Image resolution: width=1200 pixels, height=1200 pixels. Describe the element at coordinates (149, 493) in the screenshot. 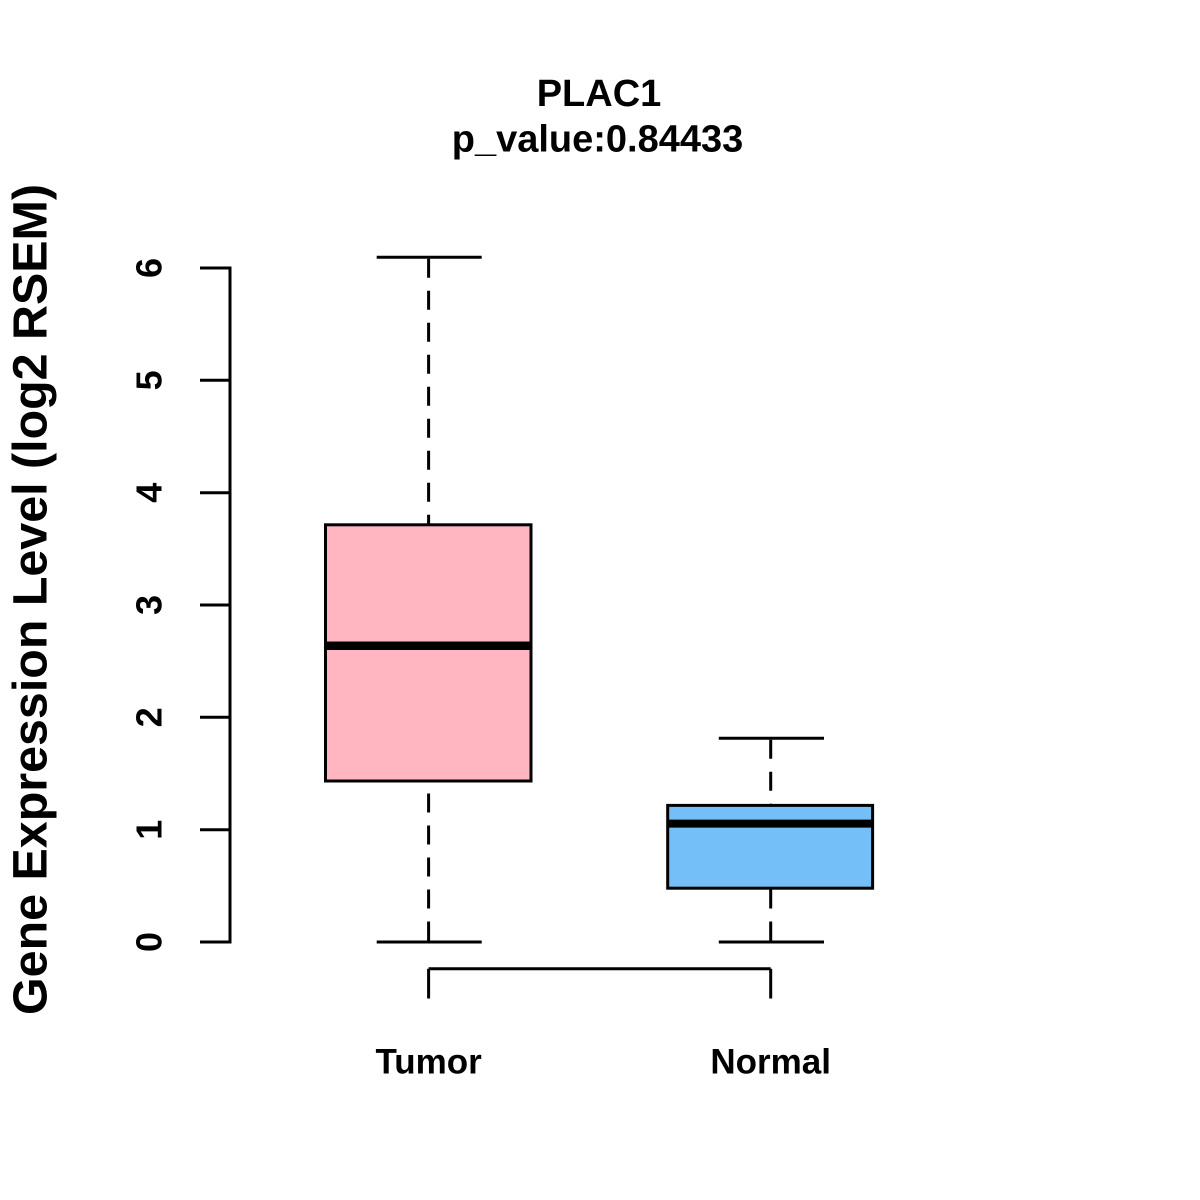

I see `svg-text: 4` at that location.